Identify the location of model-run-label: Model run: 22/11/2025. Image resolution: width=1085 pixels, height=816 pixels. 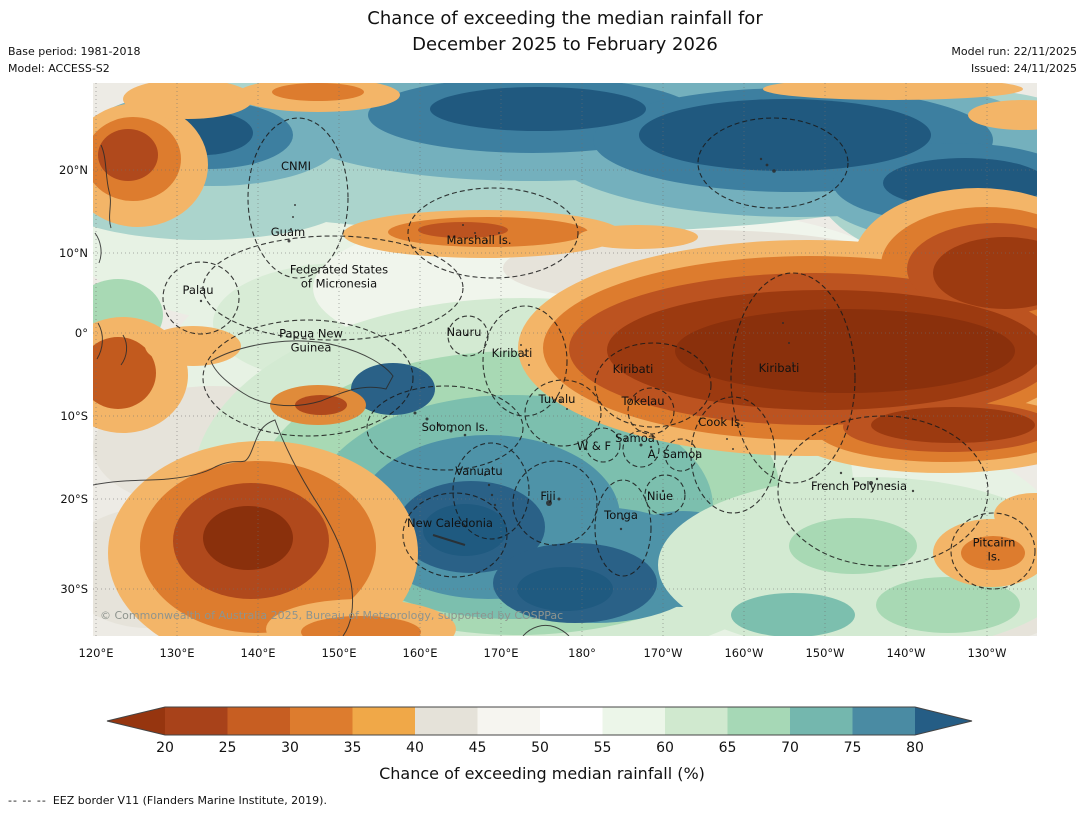
(1014, 51).